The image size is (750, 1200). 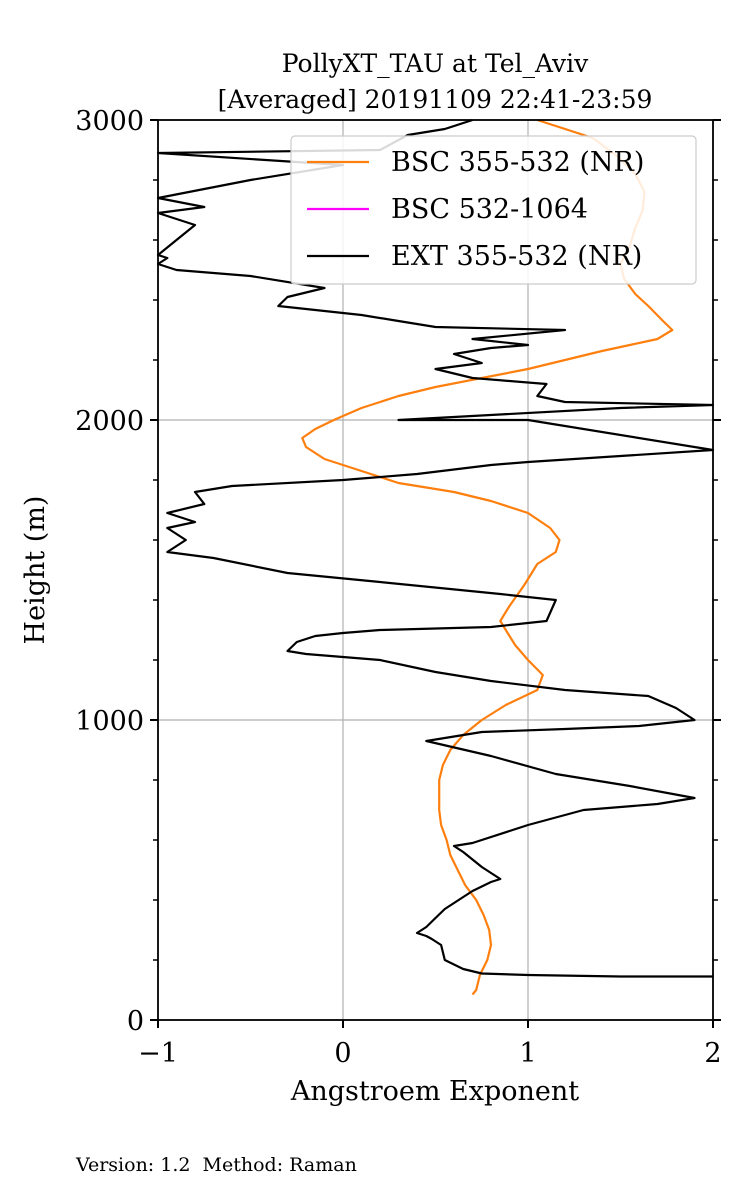 I want to click on x-tick-label-0: −1, so click(x=158, y=1053).